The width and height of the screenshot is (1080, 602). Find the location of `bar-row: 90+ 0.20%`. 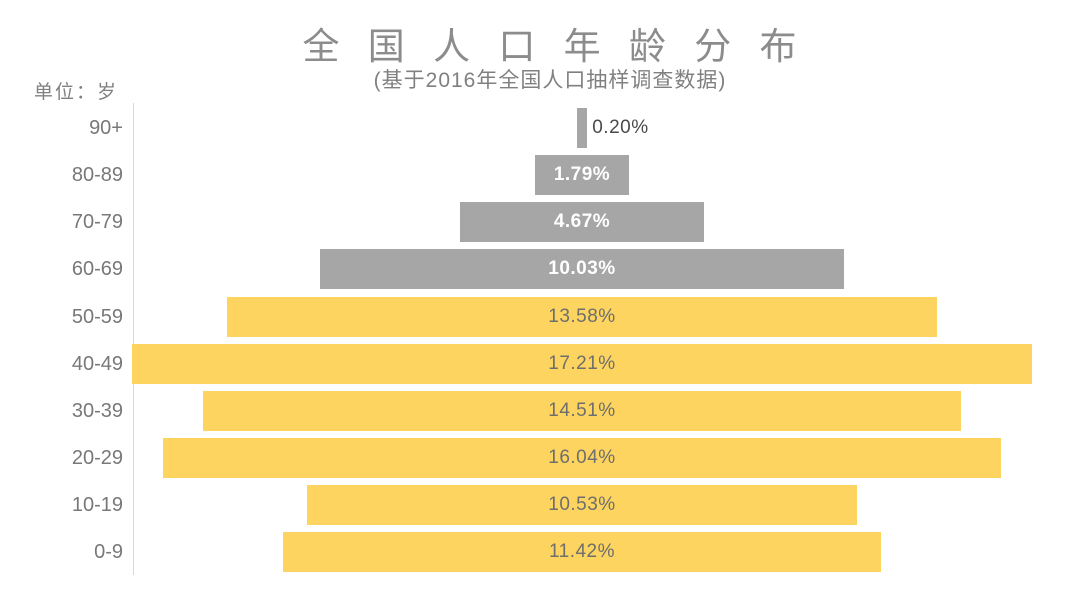

bar-row: 90+ 0.20% is located at coordinates (540, 128).